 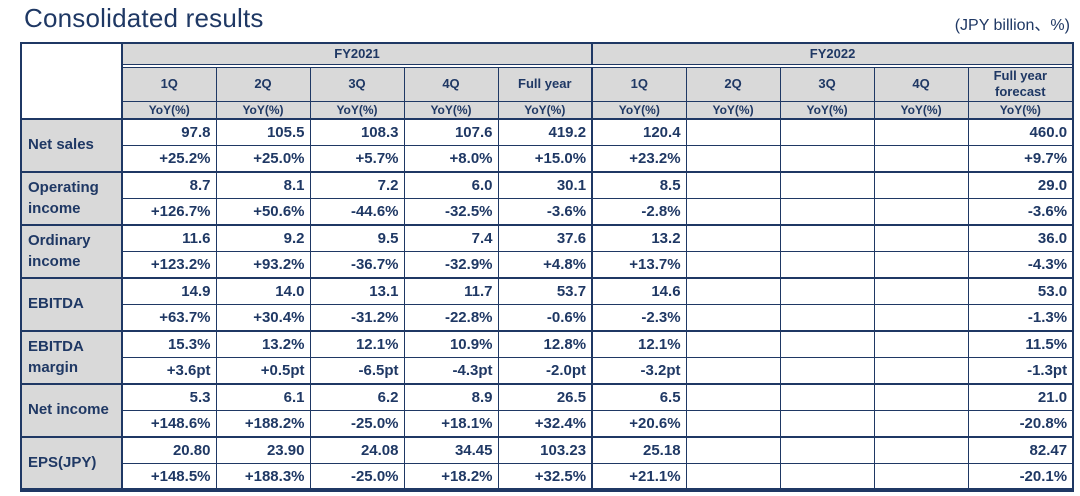 What do you see at coordinates (169, 450) in the screenshot?
I see `value-cell: 20.80` at bounding box center [169, 450].